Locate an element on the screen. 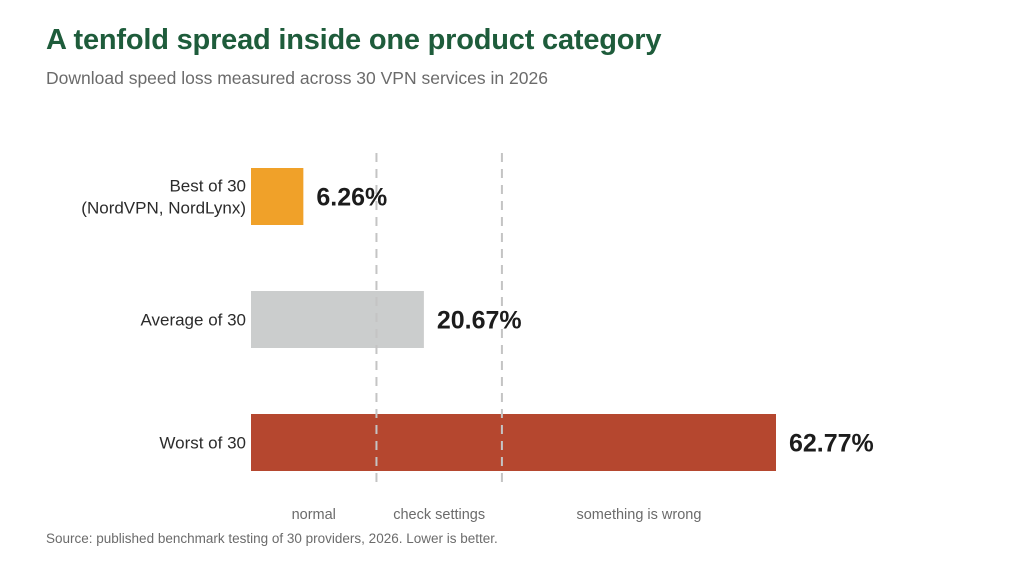  category-label: Best of 30 is located at coordinates (207, 186).